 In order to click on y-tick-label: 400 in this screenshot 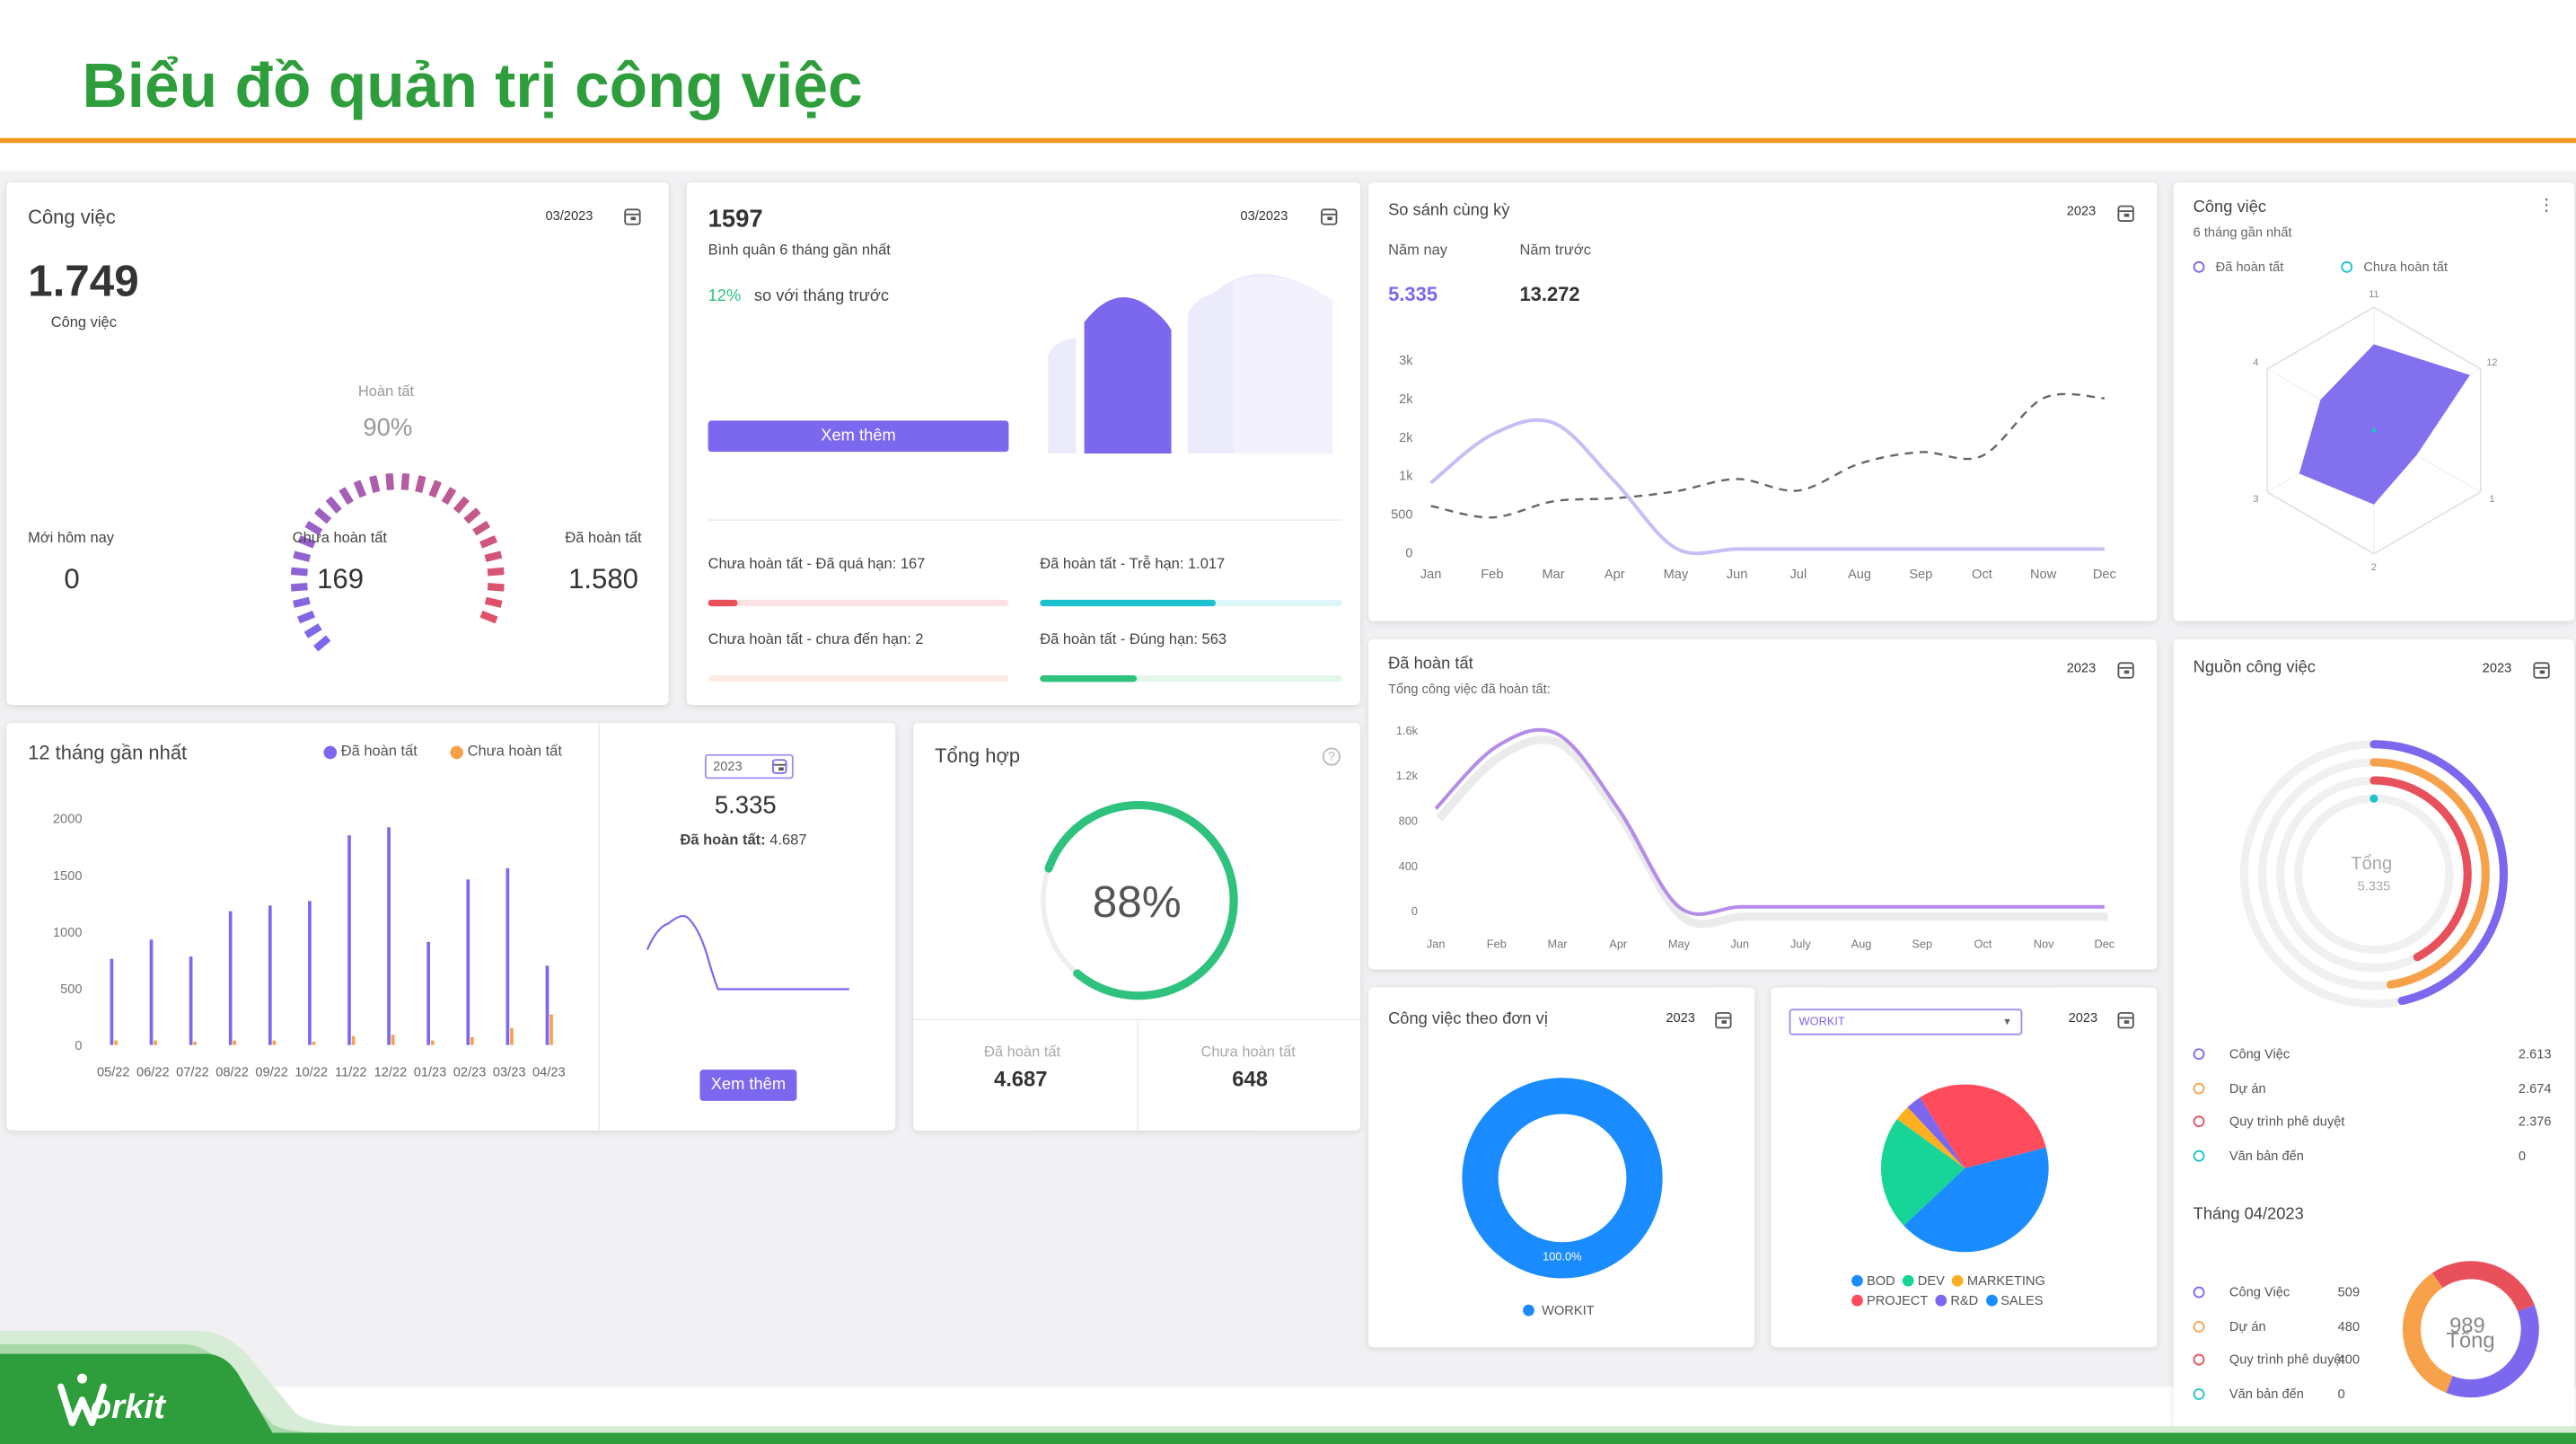, I will do `click(1408, 866)`.